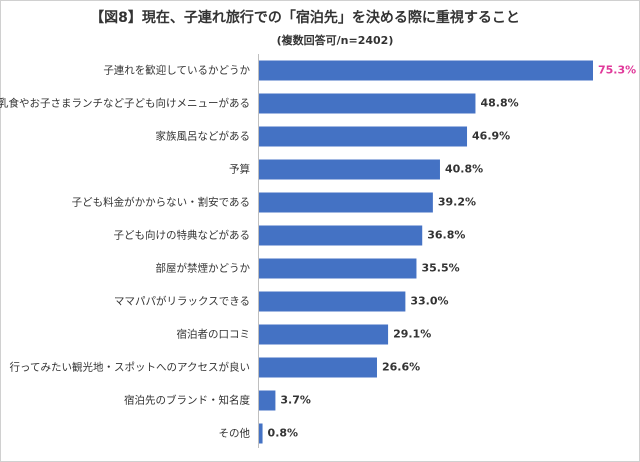 Image resolution: width=640 pixels, height=462 pixels. Describe the element at coordinates (429, 301) in the screenshot. I see `value-label: 33.0%` at that location.